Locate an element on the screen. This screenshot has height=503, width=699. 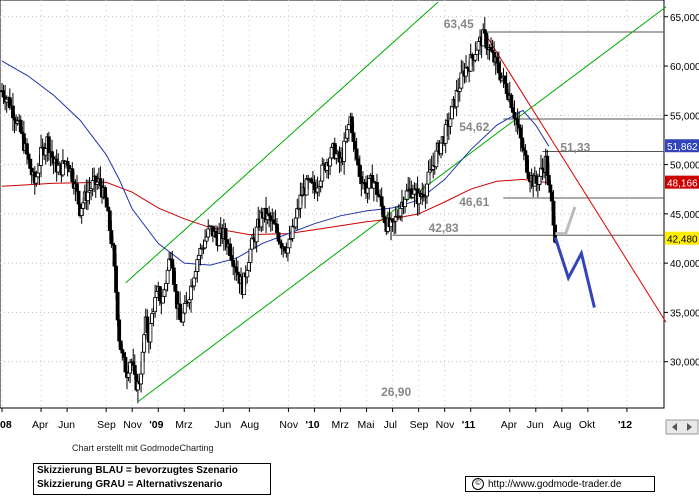
legend-blue-scenario: Skizzierung BLAU = bevorzugtes Szenario is located at coordinates (137, 470).